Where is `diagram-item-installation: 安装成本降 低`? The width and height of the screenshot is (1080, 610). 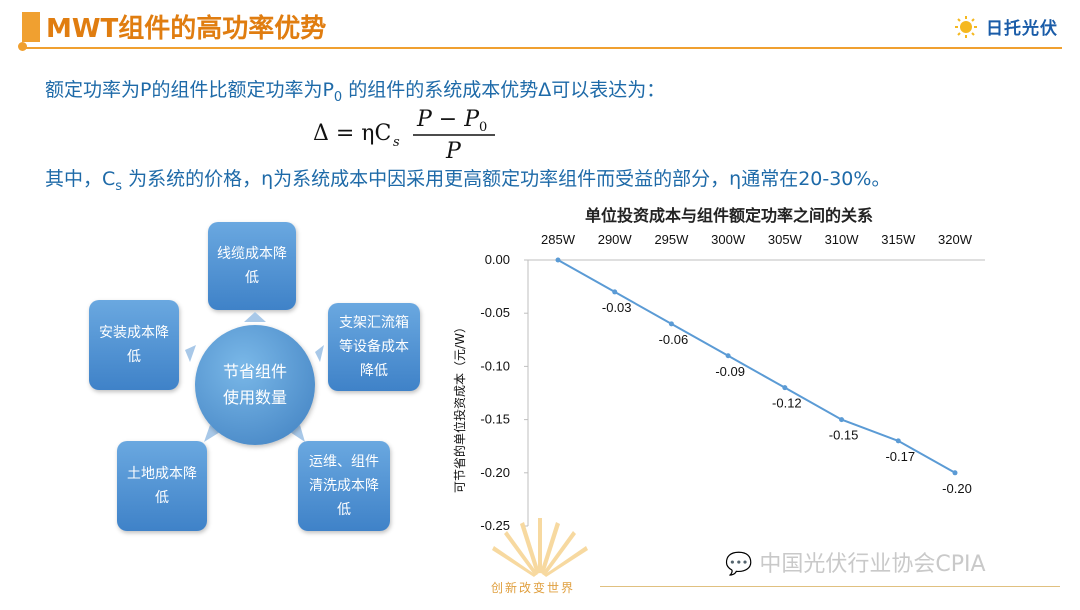
diagram-item-installation: 安装成本降 低 is located at coordinates (134, 345).